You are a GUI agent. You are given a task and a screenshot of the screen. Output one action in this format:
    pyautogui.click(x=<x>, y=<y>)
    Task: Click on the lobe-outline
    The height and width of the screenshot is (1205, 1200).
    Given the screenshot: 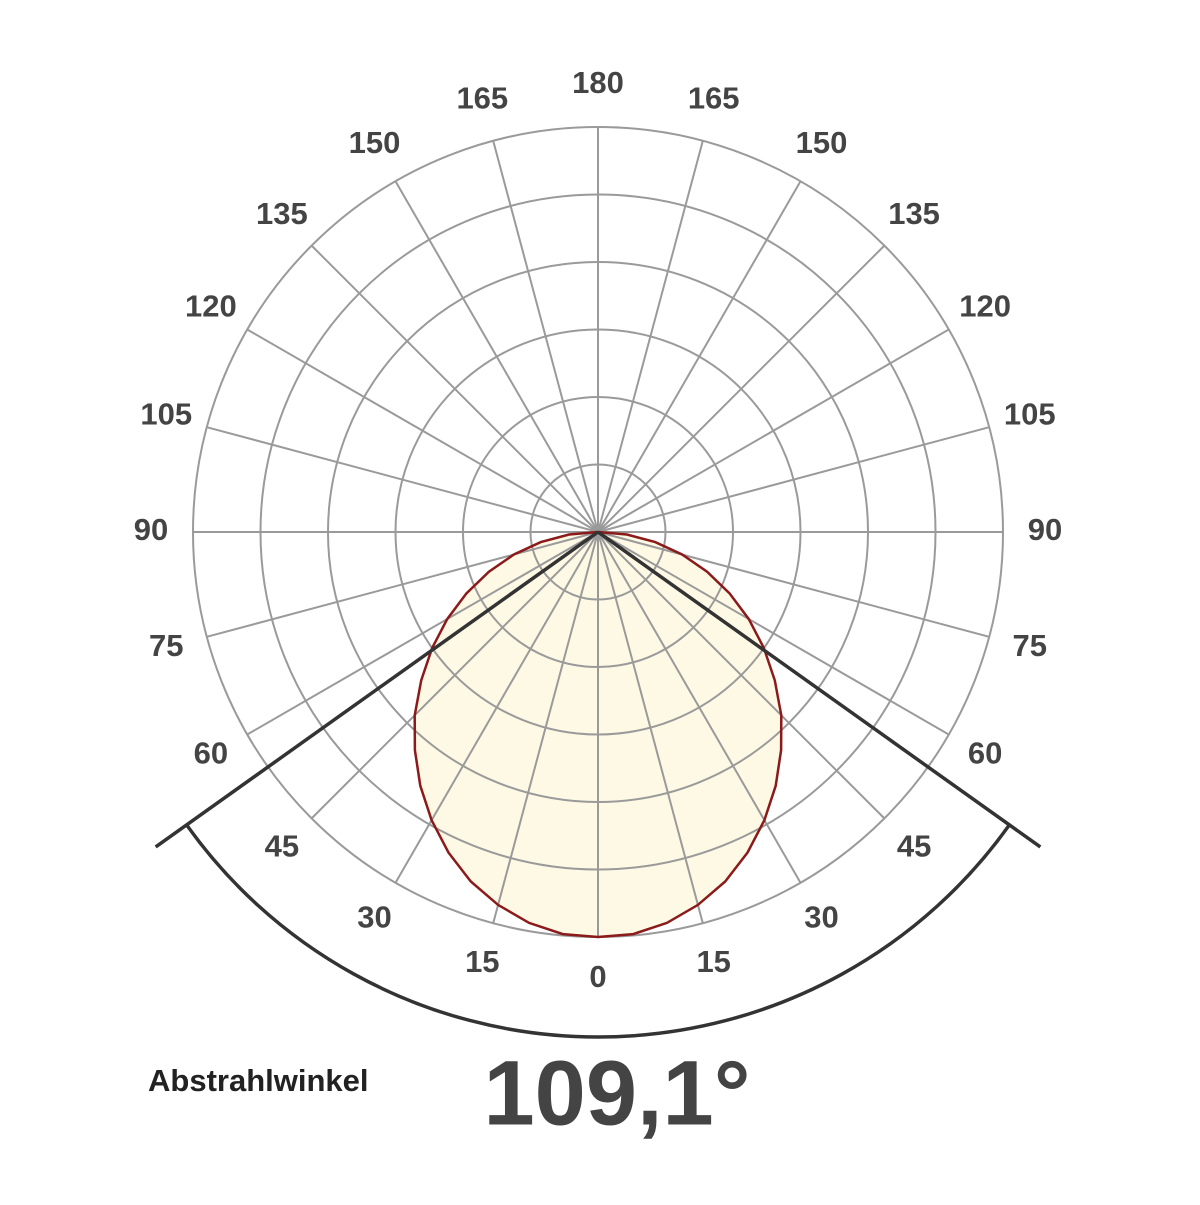 What is the action you would take?
    pyautogui.click(x=598, y=734)
    